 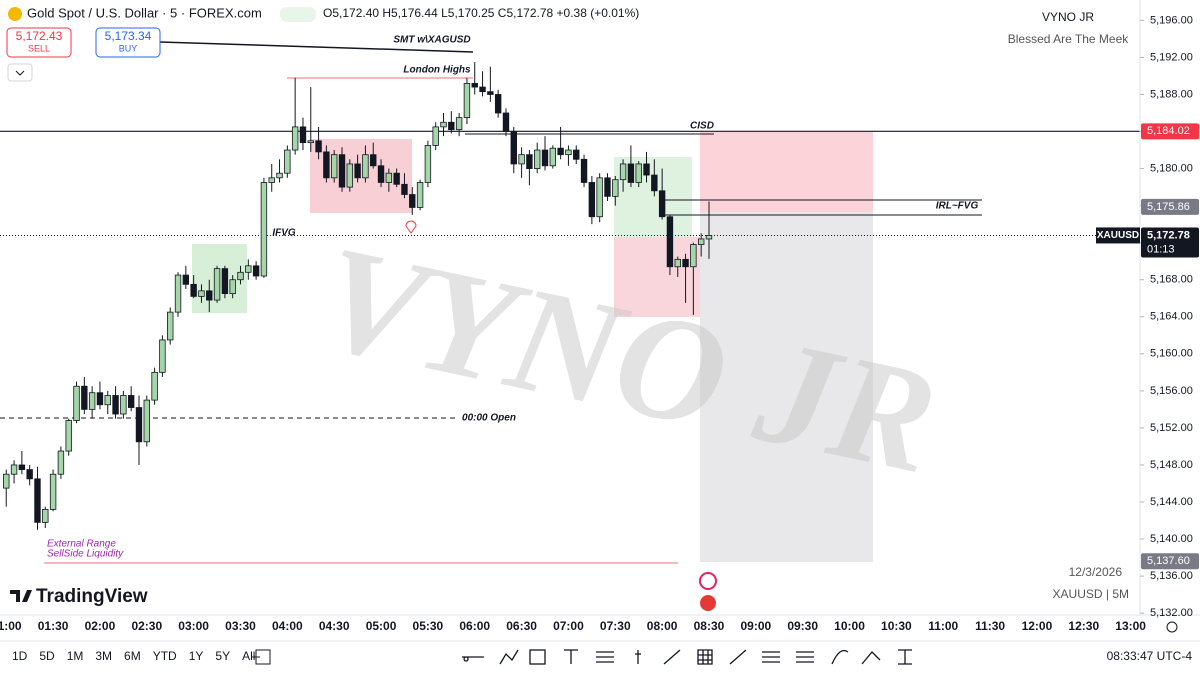 What do you see at coordinates (240, 626) in the screenshot?
I see `x-tick-label: 03:30` at bounding box center [240, 626].